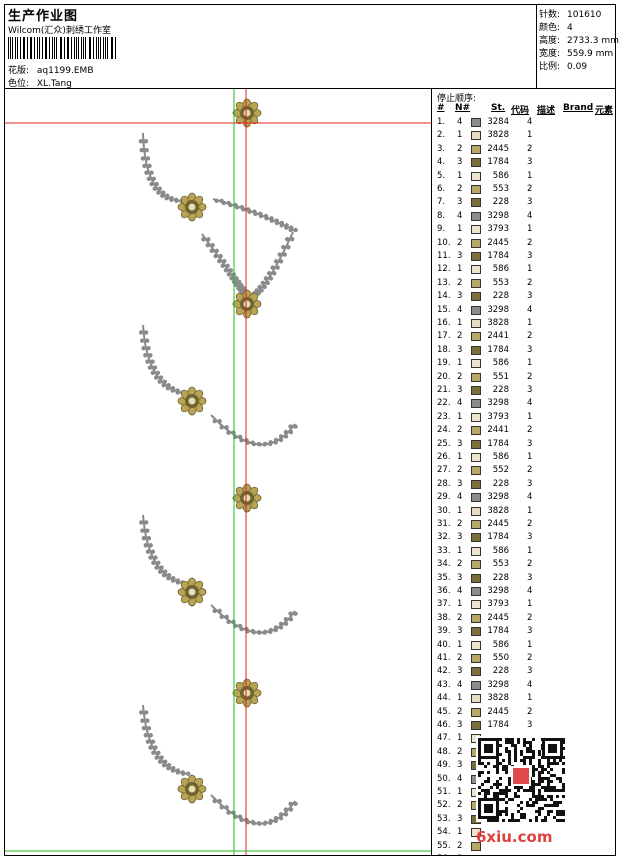 The width and height of the screenshot is (620, 860). Describe the element at coordinates (441, 202) in the screenshot. I see `row-index: 7.` at that location.